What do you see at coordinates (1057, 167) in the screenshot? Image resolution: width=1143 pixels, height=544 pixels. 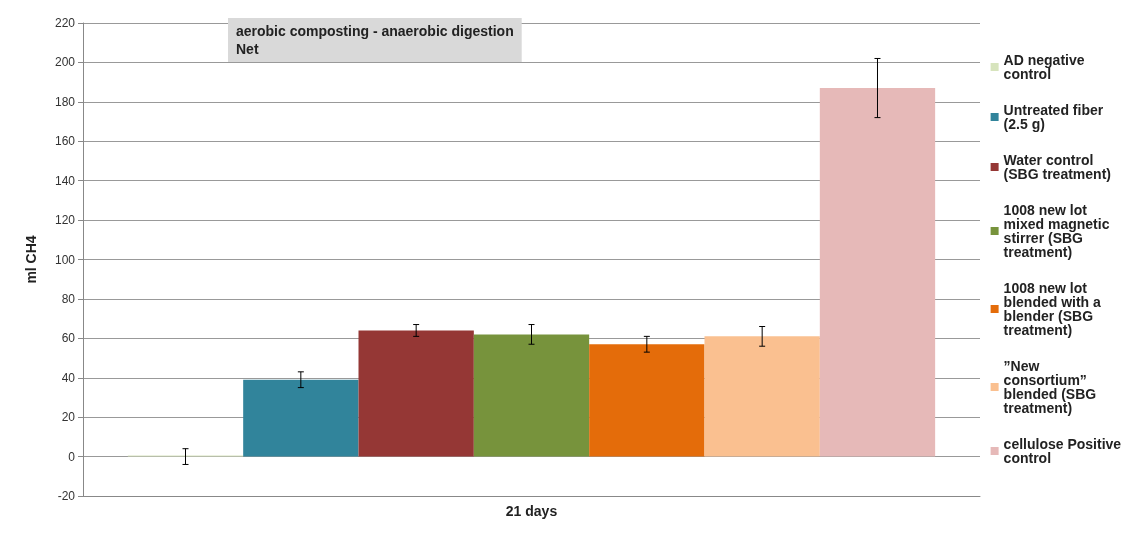 I see `legend-label: Water control (SBG treatment)` at bounding box center [1057, 167].